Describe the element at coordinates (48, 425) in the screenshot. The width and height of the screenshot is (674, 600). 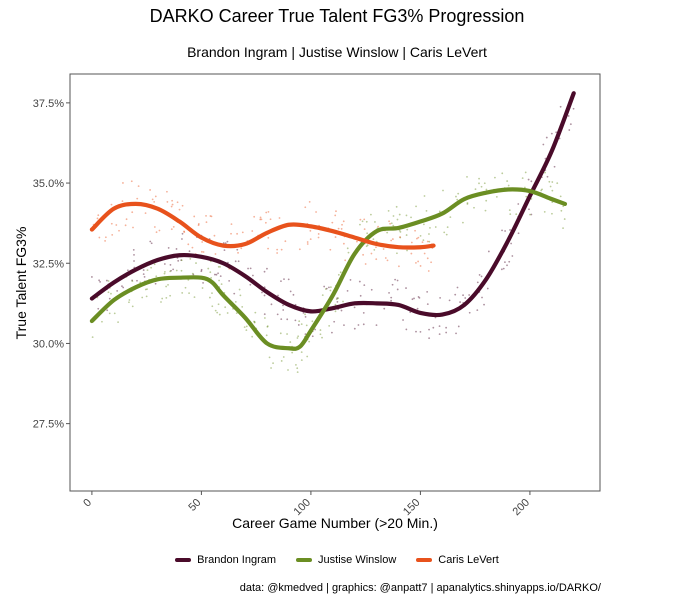
I see `y-tick-label: 27.5%` at that location.